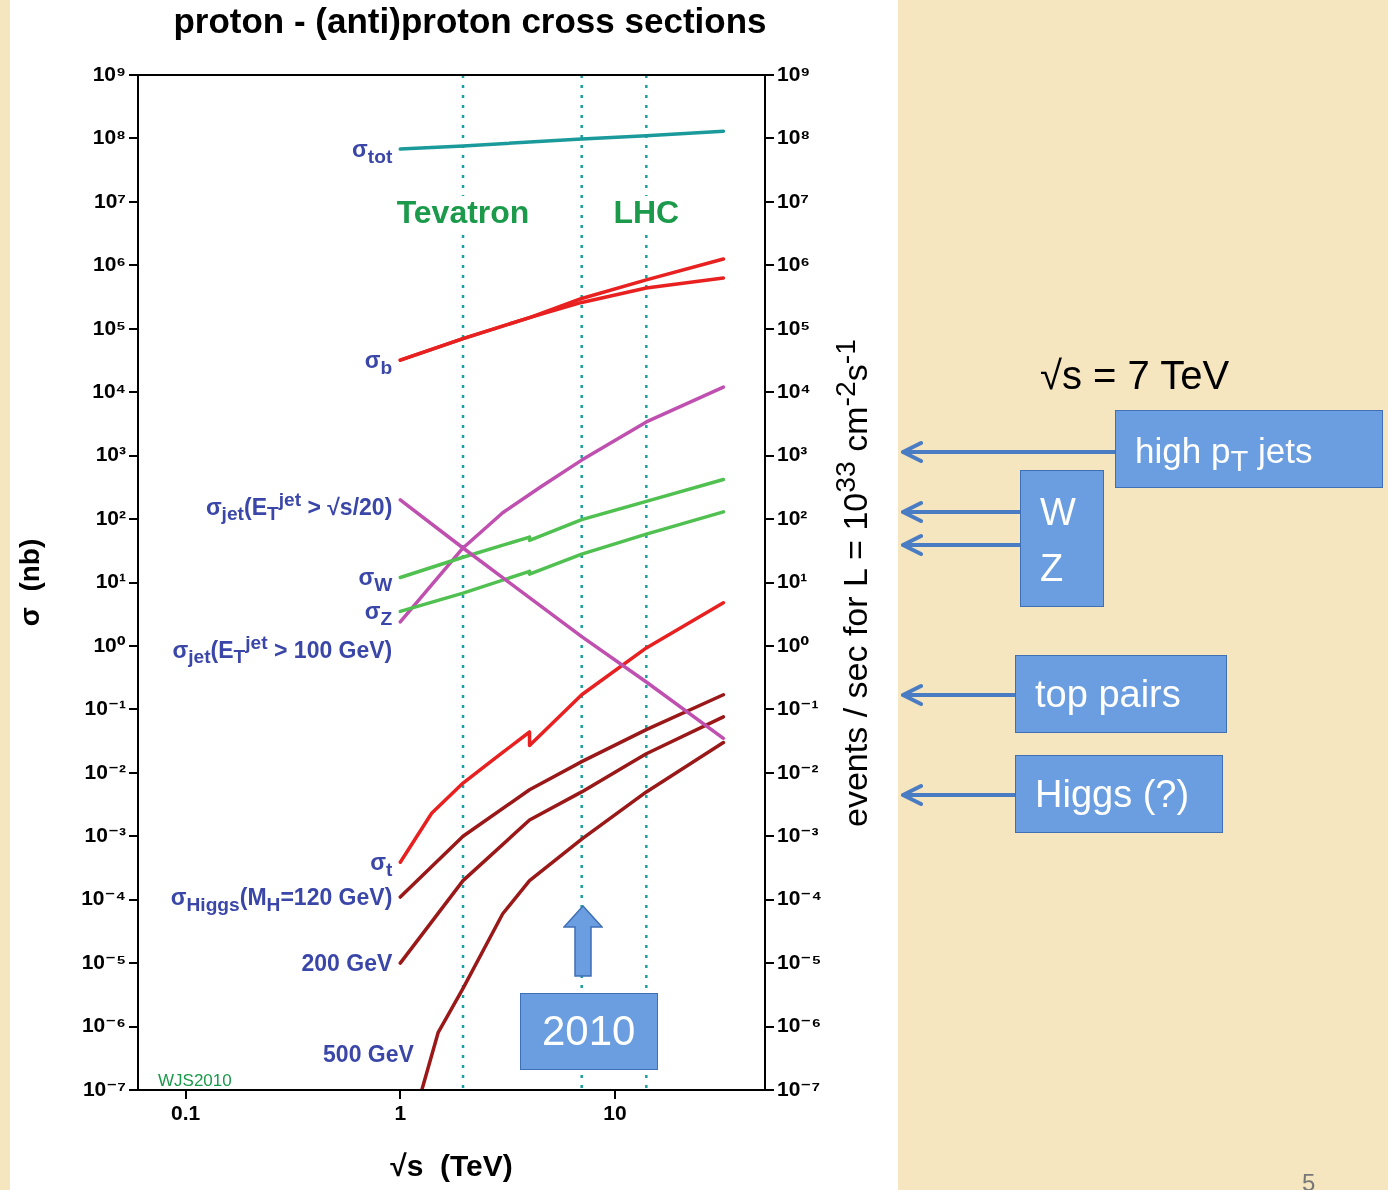  What do you see at coordinates (109, 390) in the screenshot?
I see `text: 10⁴` at bounding box center [109, 390].